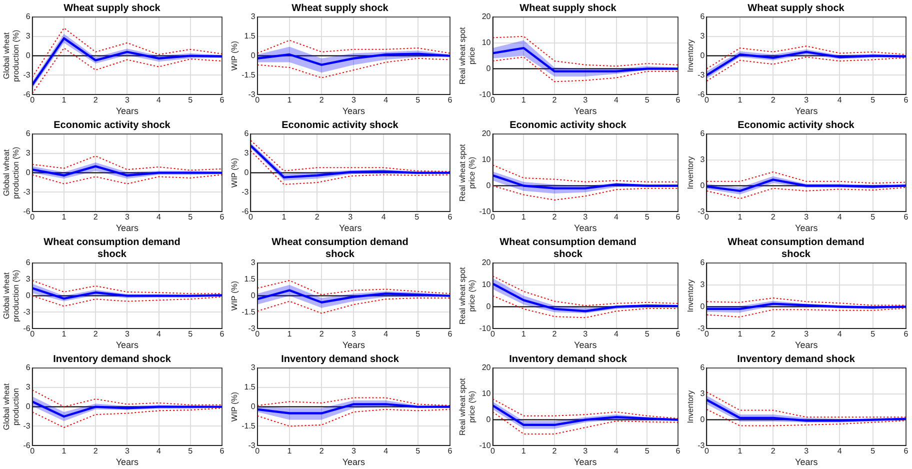  What do you see at coordinates (235, 55) in the screenshot?
I see `y-axis-title: WIP (%)` at bounding box center [235, 55].